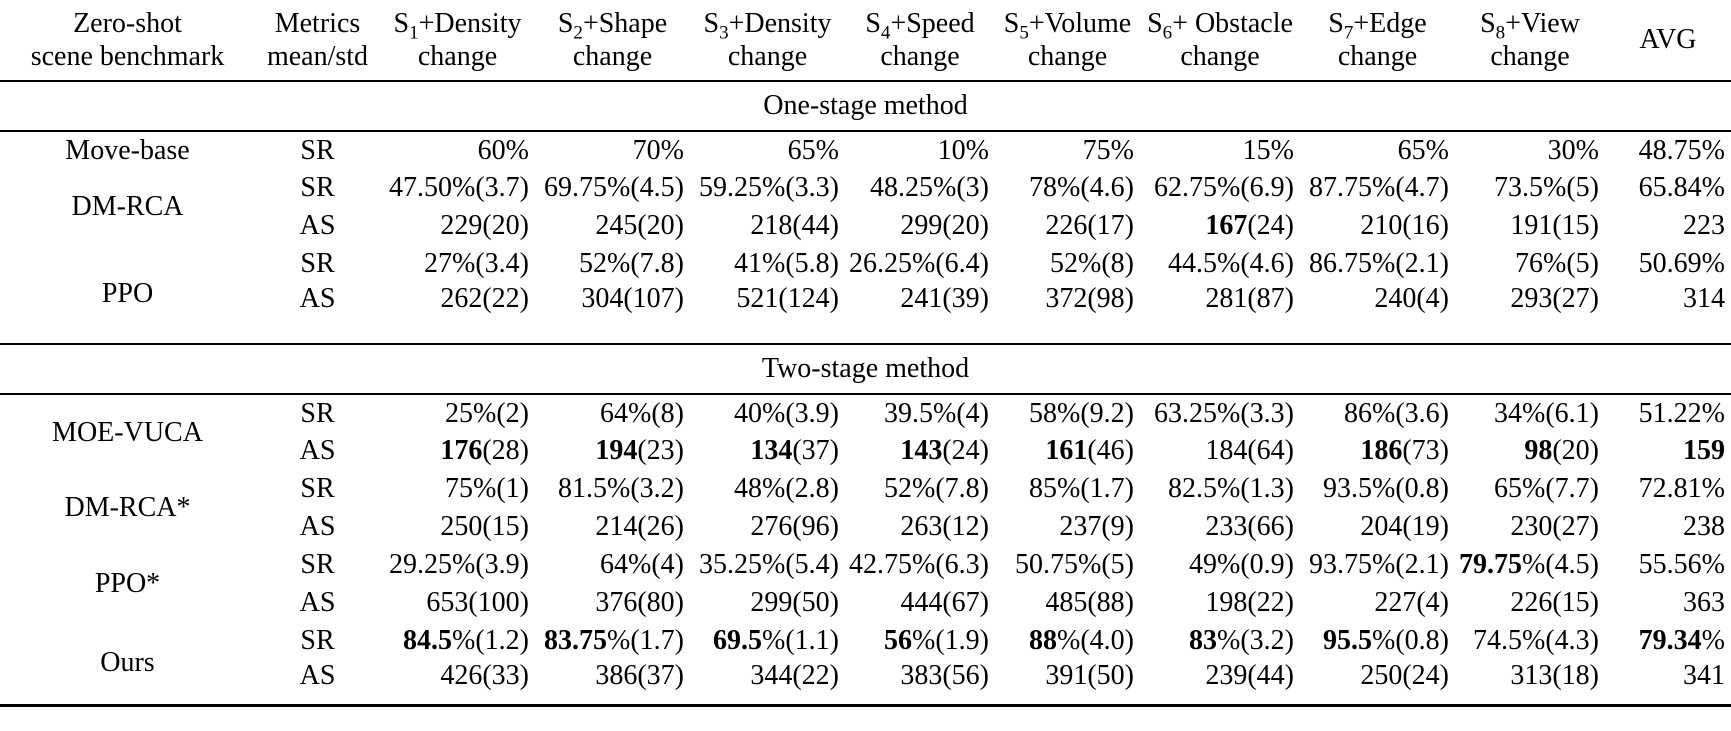  I want to click on value-cell: 64%(8), so click(642, 413).